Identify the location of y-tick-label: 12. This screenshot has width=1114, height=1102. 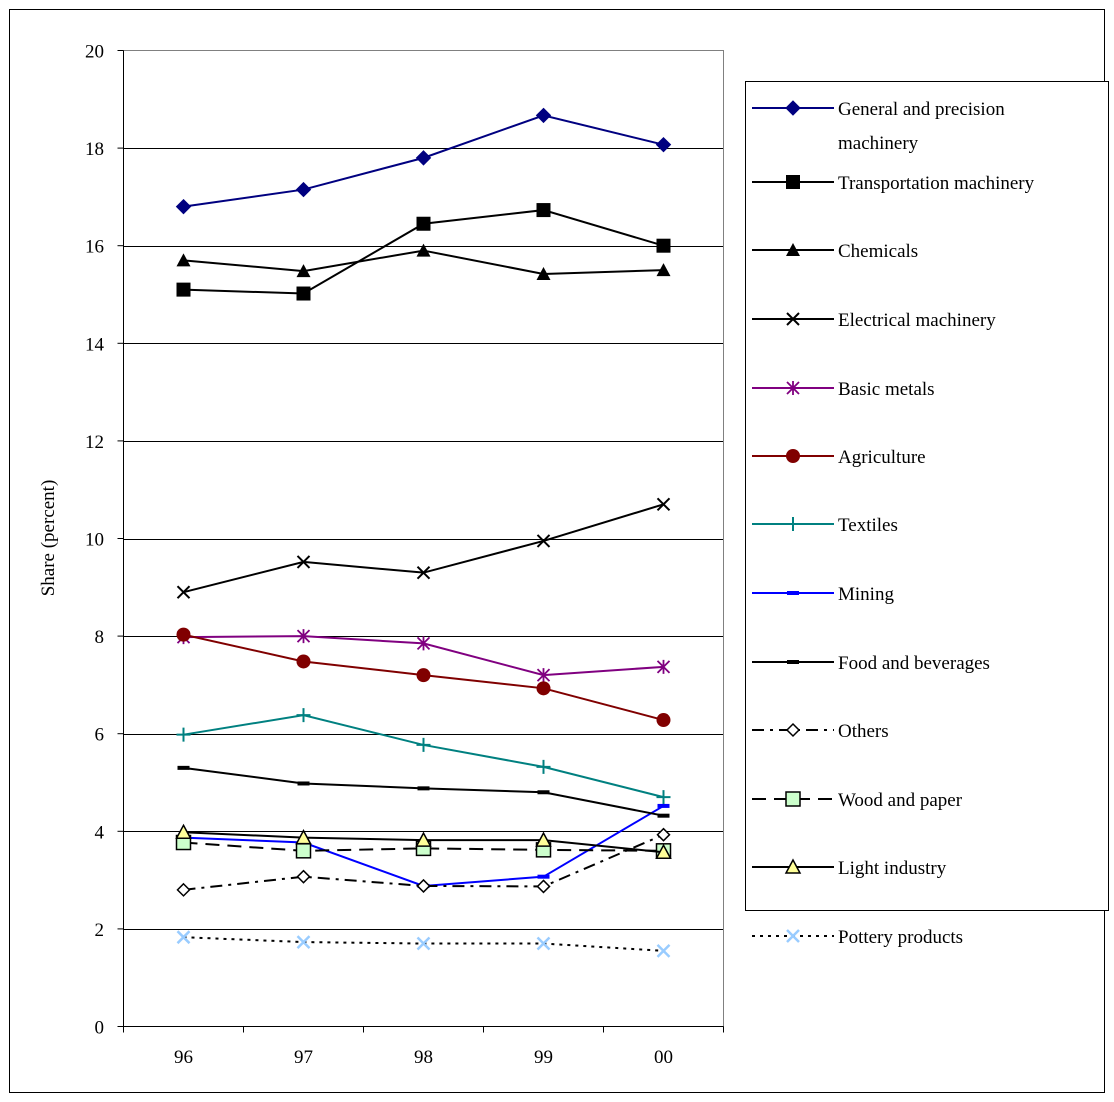
(94, 442).